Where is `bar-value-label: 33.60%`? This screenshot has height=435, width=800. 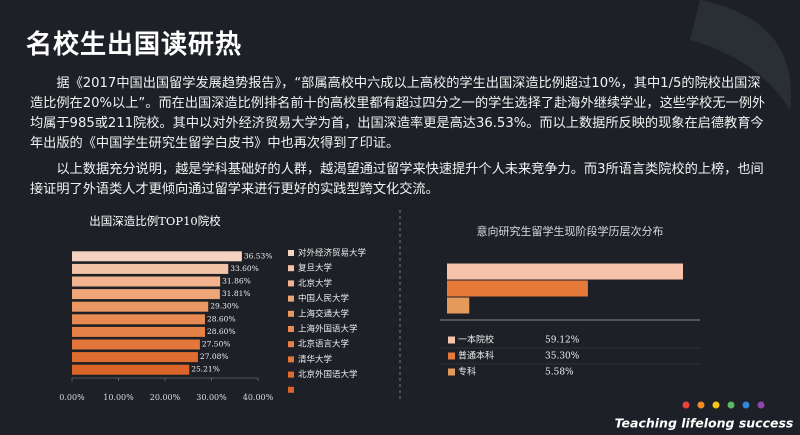 bar-value-label: 33.60% is located at coordinates (244, 268).